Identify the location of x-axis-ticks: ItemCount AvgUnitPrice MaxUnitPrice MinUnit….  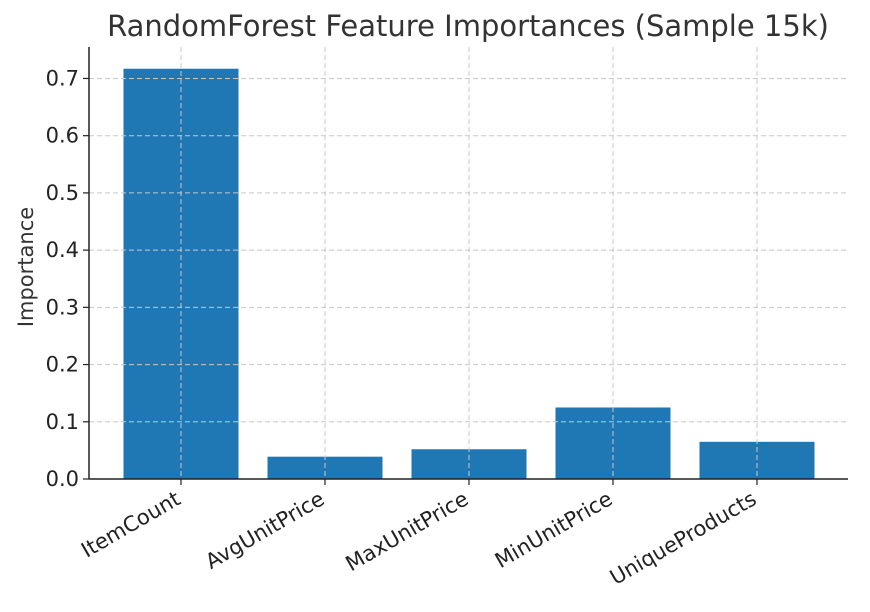
(419, 534).